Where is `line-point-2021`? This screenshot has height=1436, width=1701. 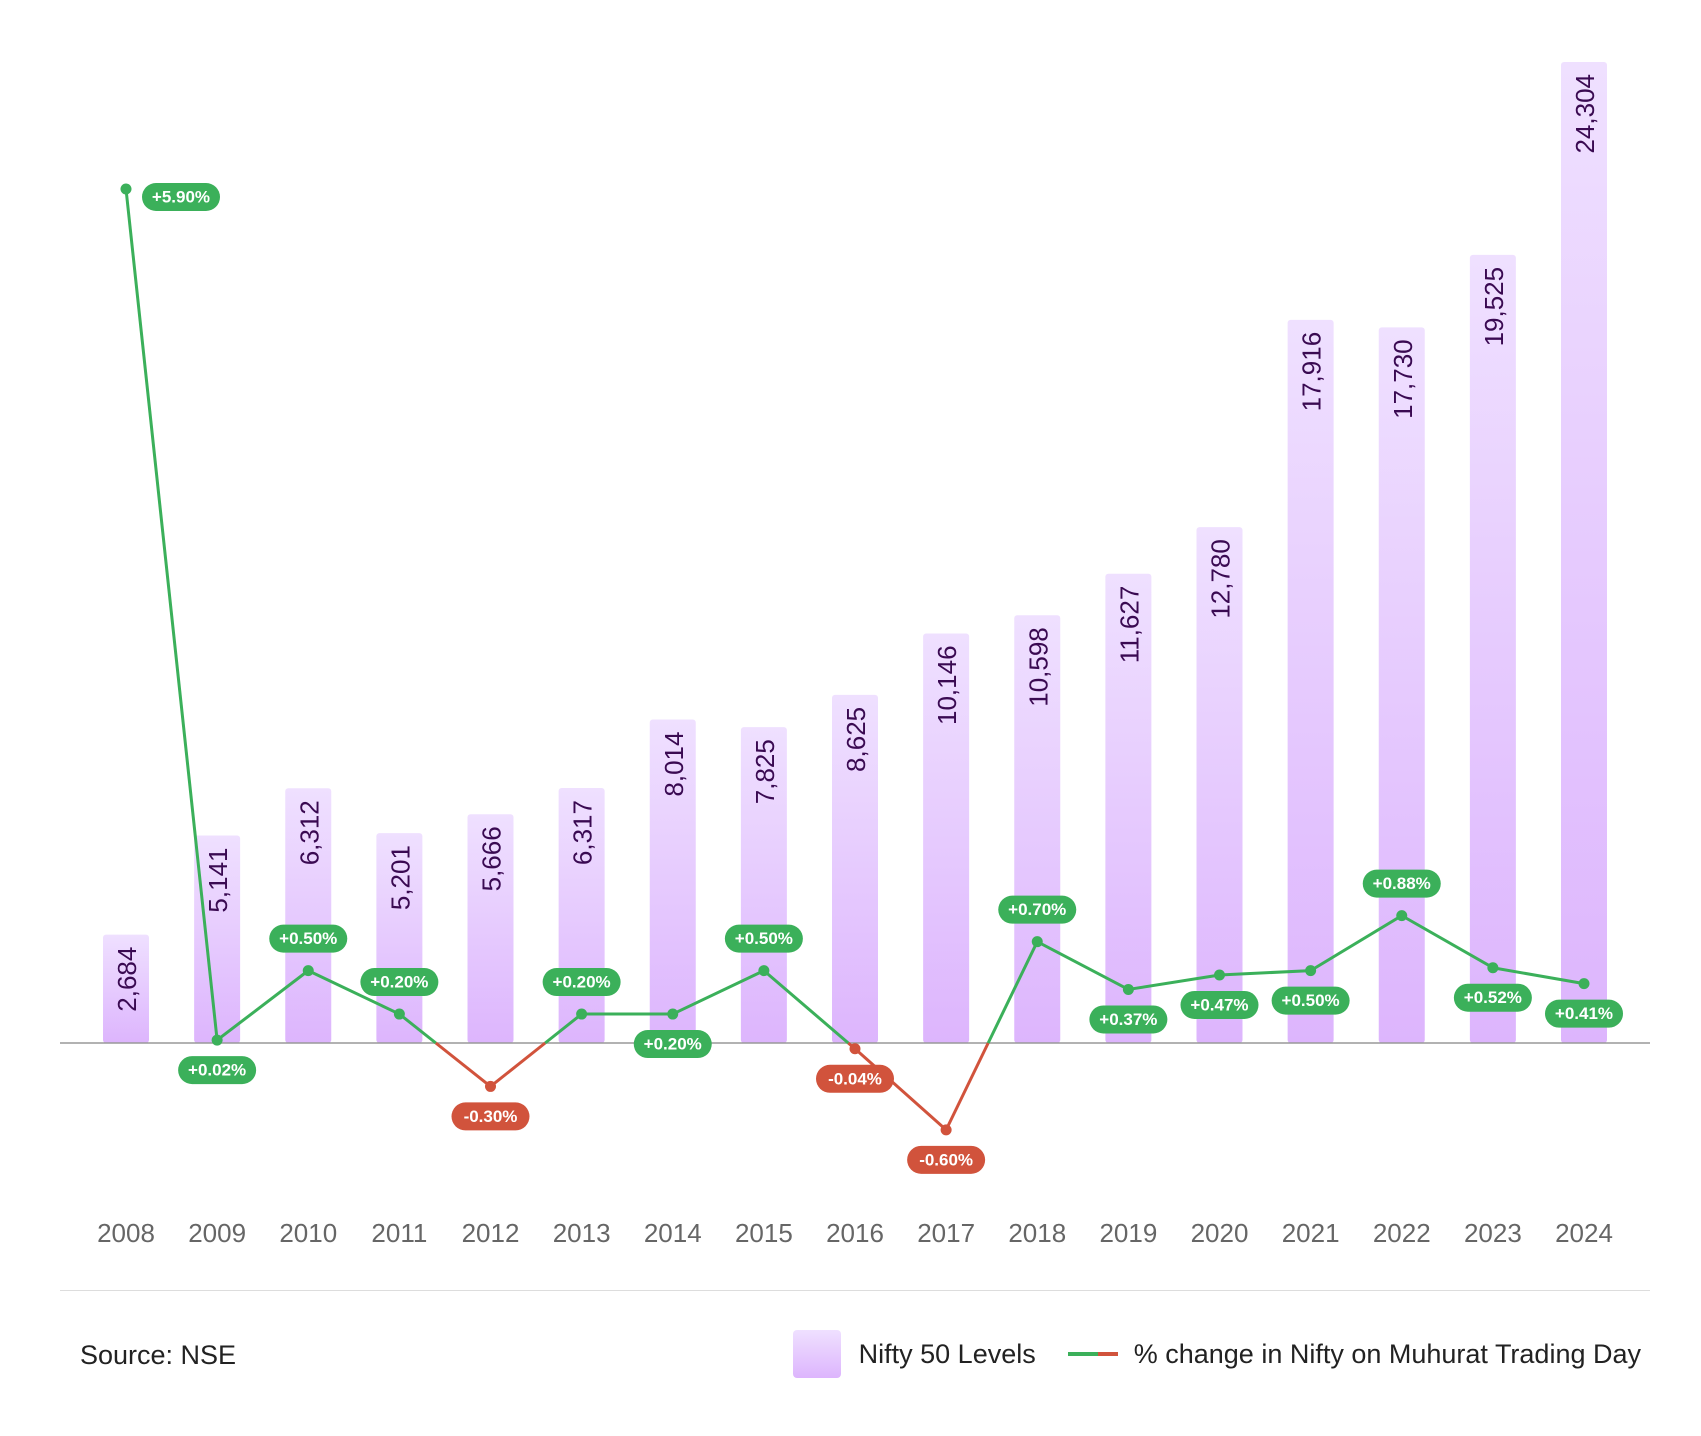 line-point-2021 is located at coordinates (1311, 971).